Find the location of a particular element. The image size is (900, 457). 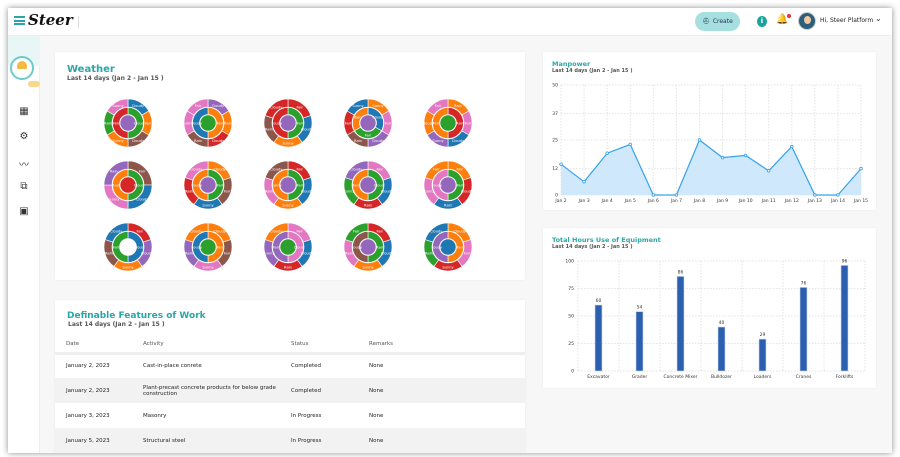

chevron-down-icon: ⌄ is located at coordinates (878, 18).